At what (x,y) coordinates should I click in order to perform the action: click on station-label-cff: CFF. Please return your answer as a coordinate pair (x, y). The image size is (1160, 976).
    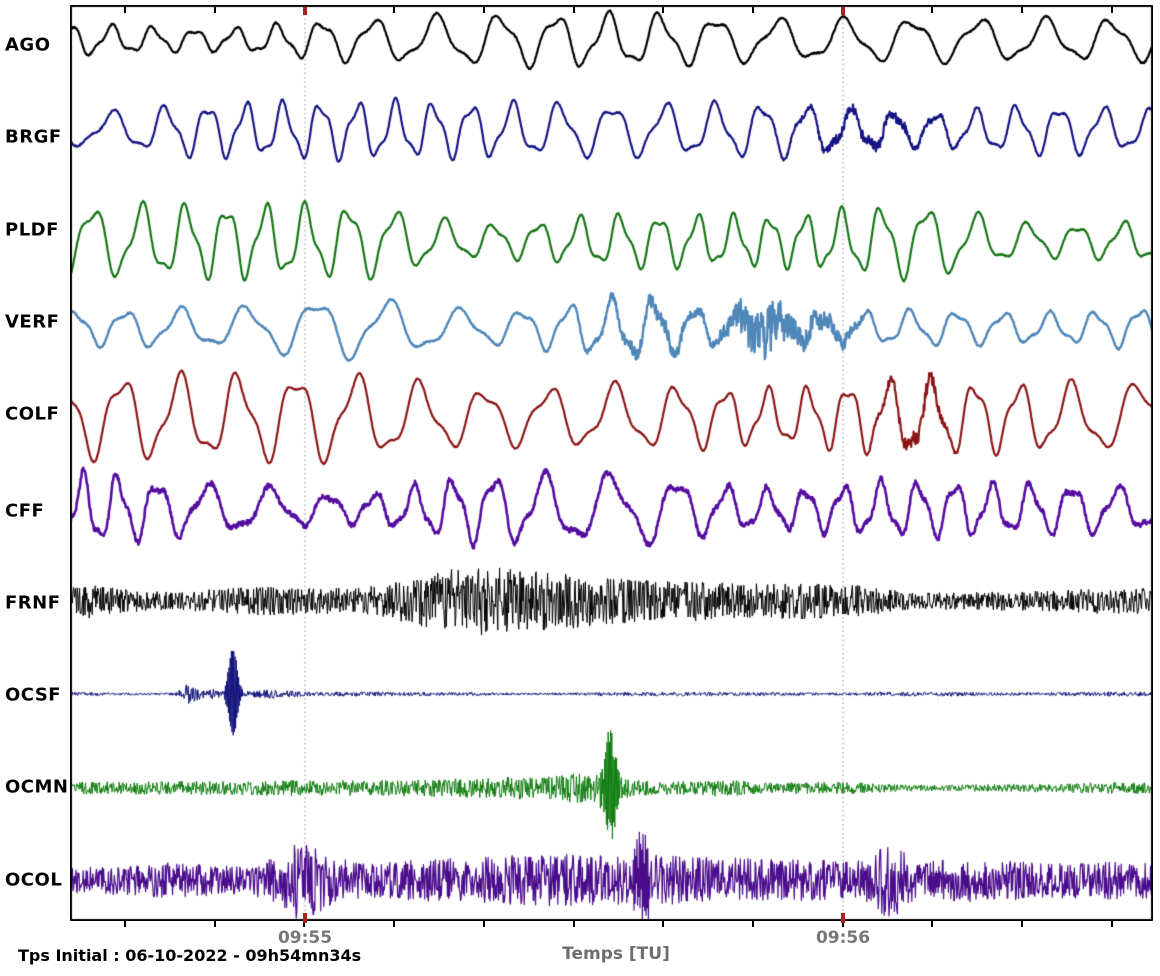
    Looking at the image, I should click on (25, 511).